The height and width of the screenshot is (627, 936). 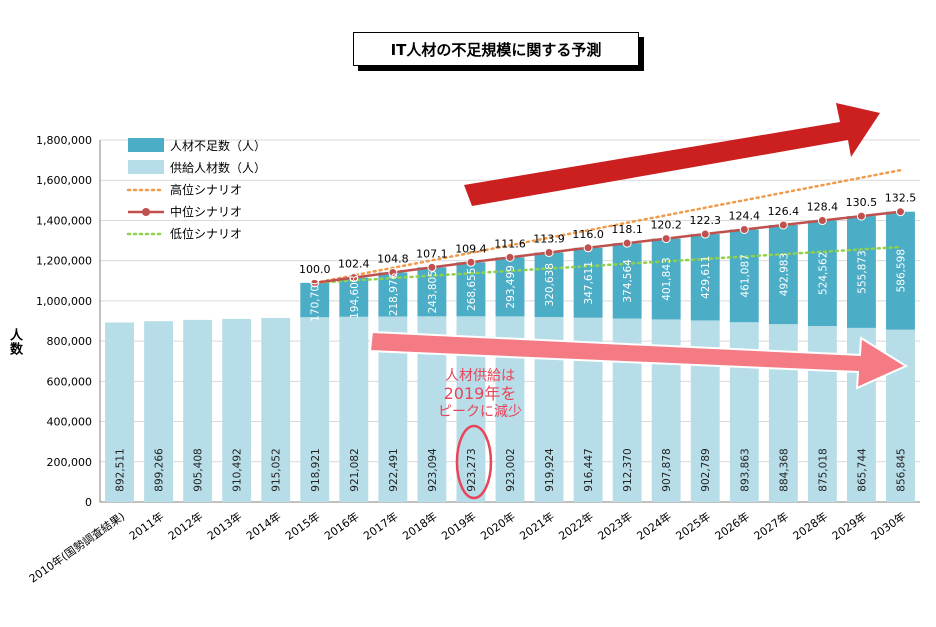 What do you see at coordinates (745, 275) in the screenshot?
I see `shortage-value-label: 461,087` at bounding box center [745, 275].